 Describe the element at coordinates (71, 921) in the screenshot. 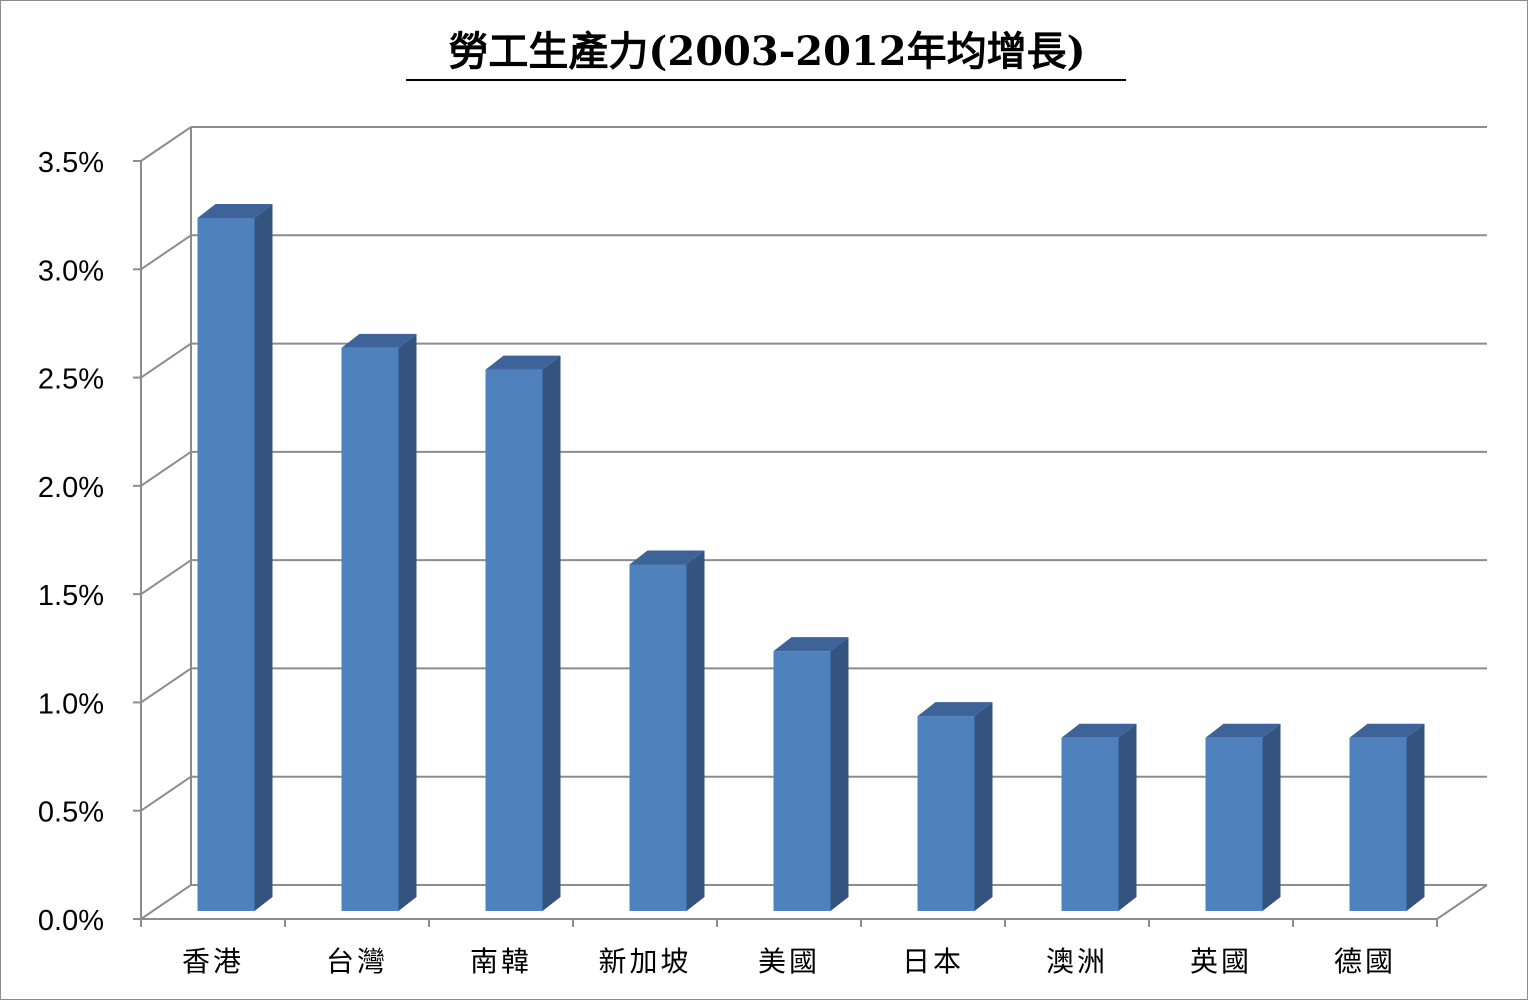

I see `y-tick-label: 0.0%` at that location.